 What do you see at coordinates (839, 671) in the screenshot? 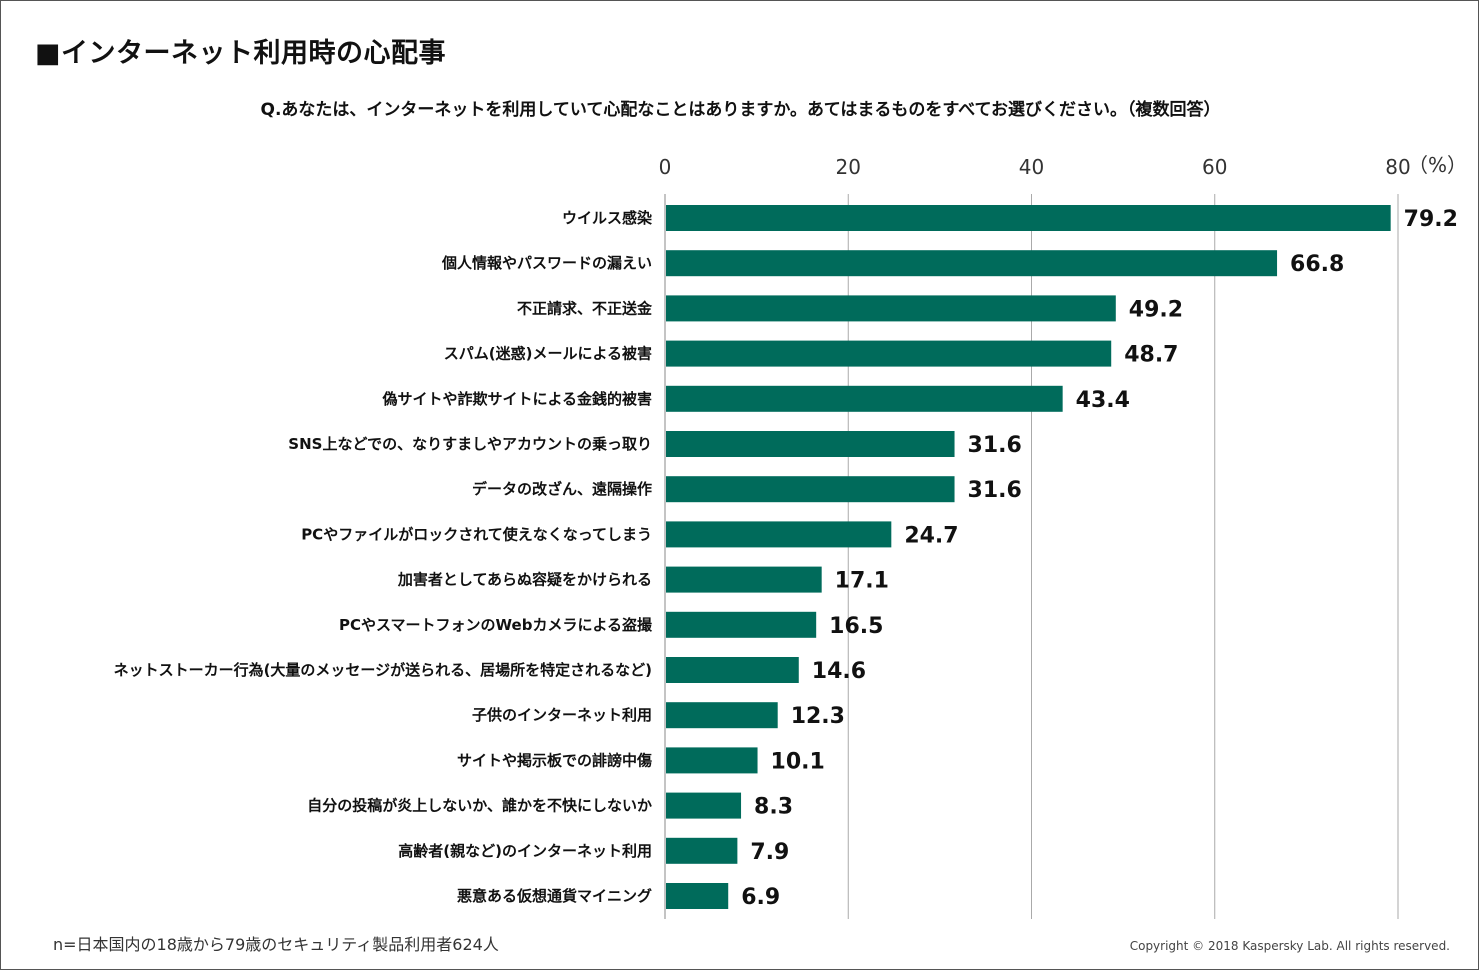
I see `value-label: 14.6` at bounding box center [839, 671].